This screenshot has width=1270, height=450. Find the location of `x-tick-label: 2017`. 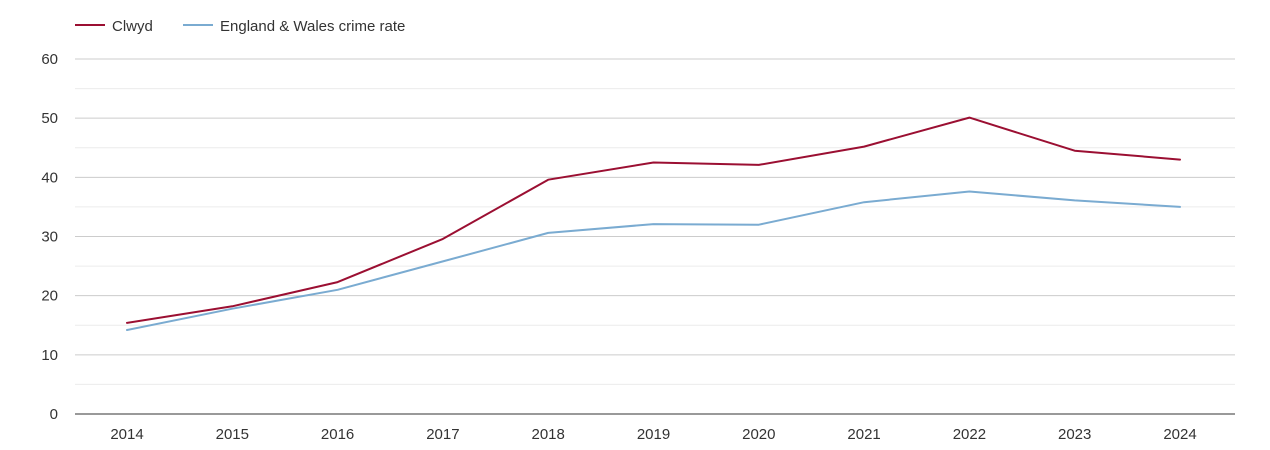

x-tick-label: 2017 is located at coordinates (442, 434).